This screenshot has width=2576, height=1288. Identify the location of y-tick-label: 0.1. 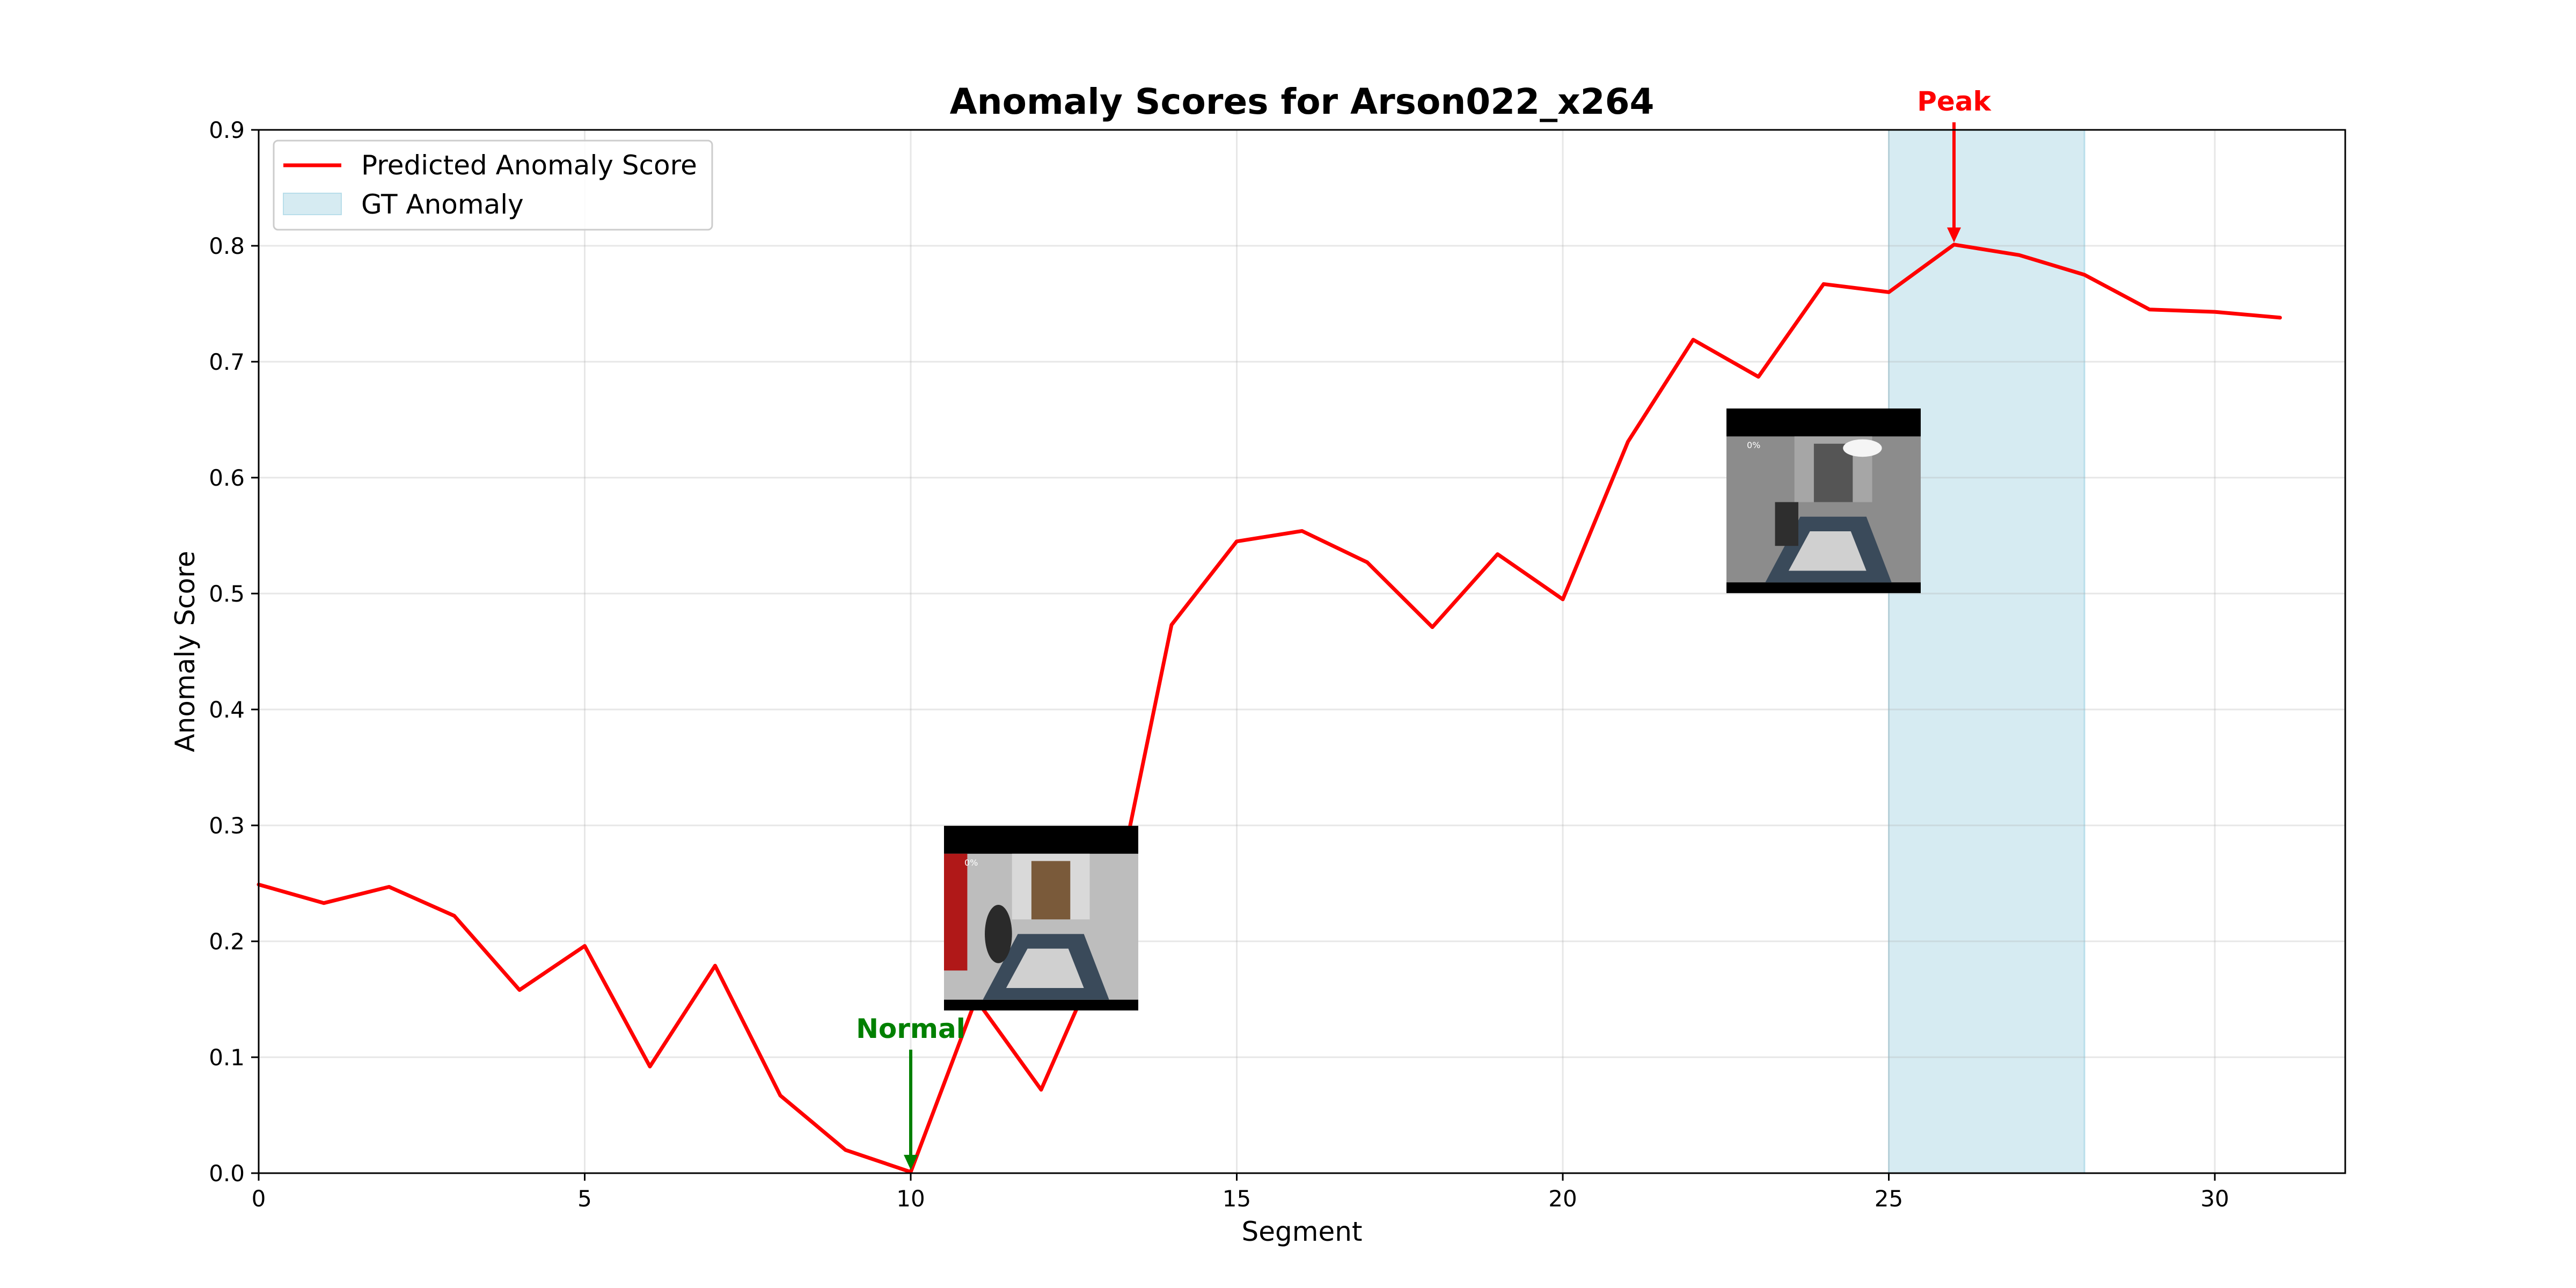
(227, 1057).